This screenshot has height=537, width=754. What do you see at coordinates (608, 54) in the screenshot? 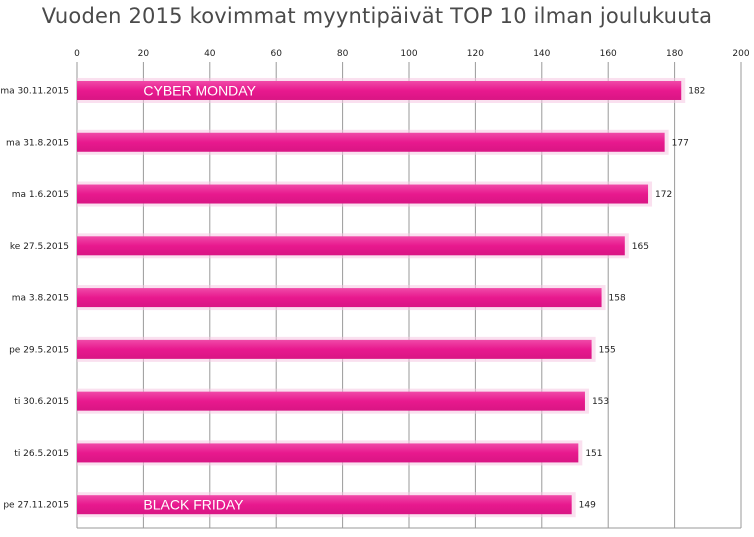
I see `x-tick-label: 160` at bounding box center [608, 54].